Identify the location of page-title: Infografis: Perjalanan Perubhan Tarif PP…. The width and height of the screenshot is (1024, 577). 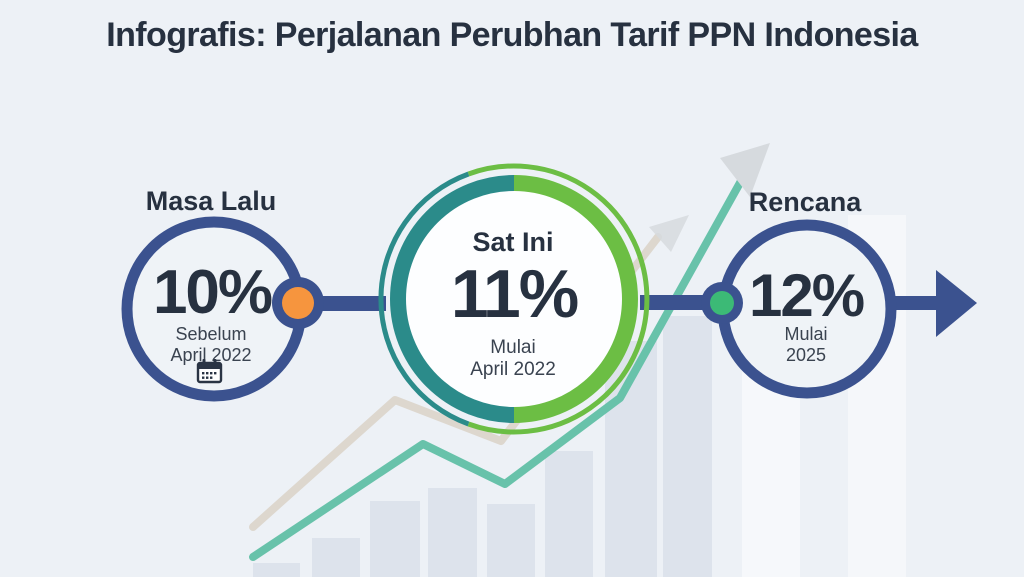
(512, 35).